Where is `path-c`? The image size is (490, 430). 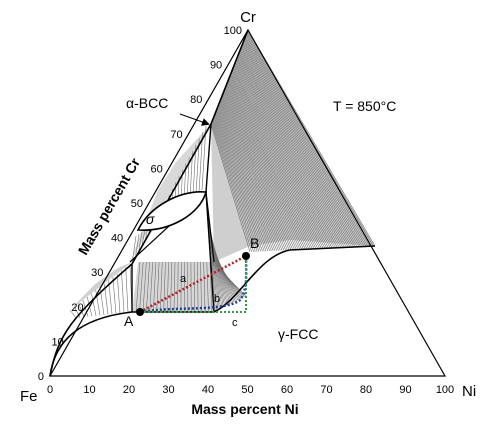
path-c is located at coordinates (193, 284).